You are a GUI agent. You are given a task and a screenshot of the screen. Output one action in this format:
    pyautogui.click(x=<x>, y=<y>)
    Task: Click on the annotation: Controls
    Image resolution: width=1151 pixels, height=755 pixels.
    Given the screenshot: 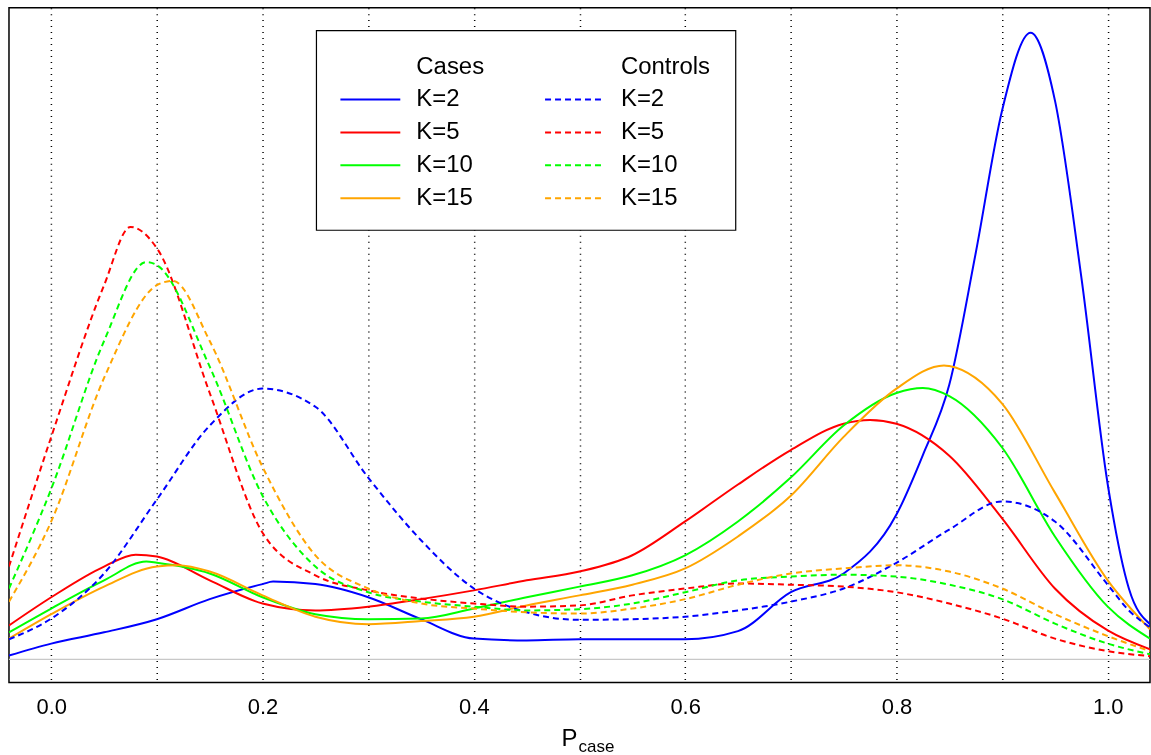 What is the action you would take?
    pyautogui.click(x=665, y=65)
    